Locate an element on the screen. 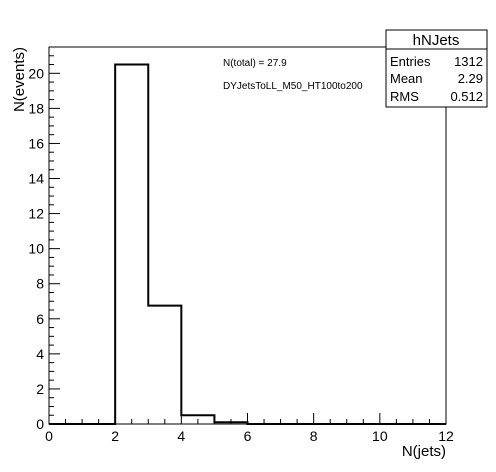  x-tick-label: 10 is located at coordinates (380, 436).